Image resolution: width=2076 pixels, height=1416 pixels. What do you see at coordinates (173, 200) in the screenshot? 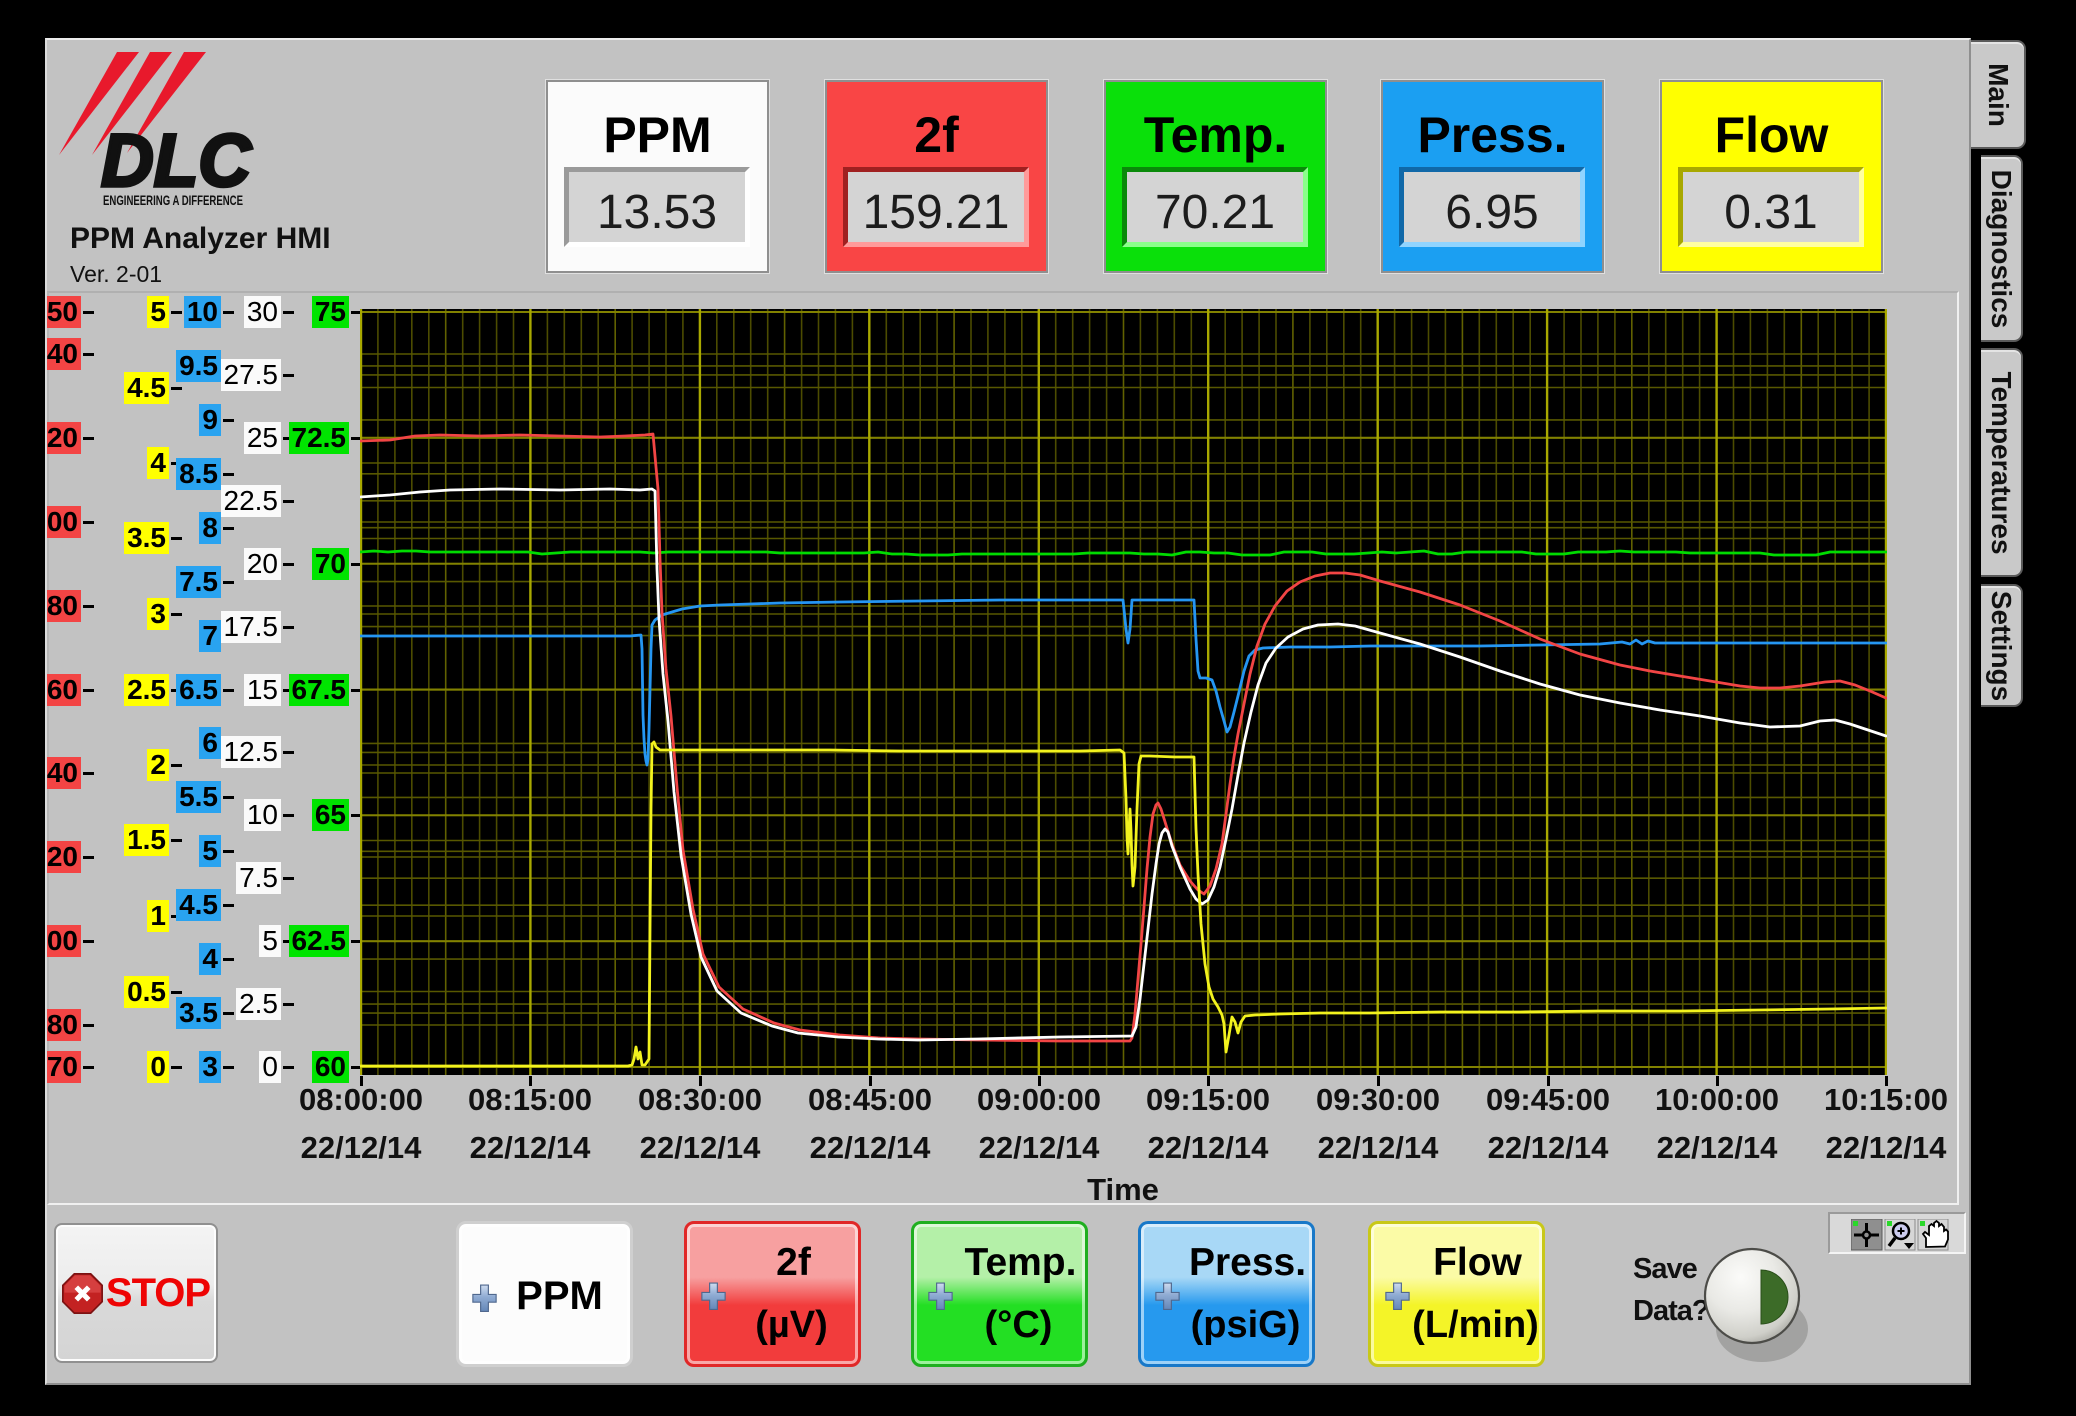
I see `svg-text: ENGINEERING A DIFFERENCE` at bounding box center [173, 200].